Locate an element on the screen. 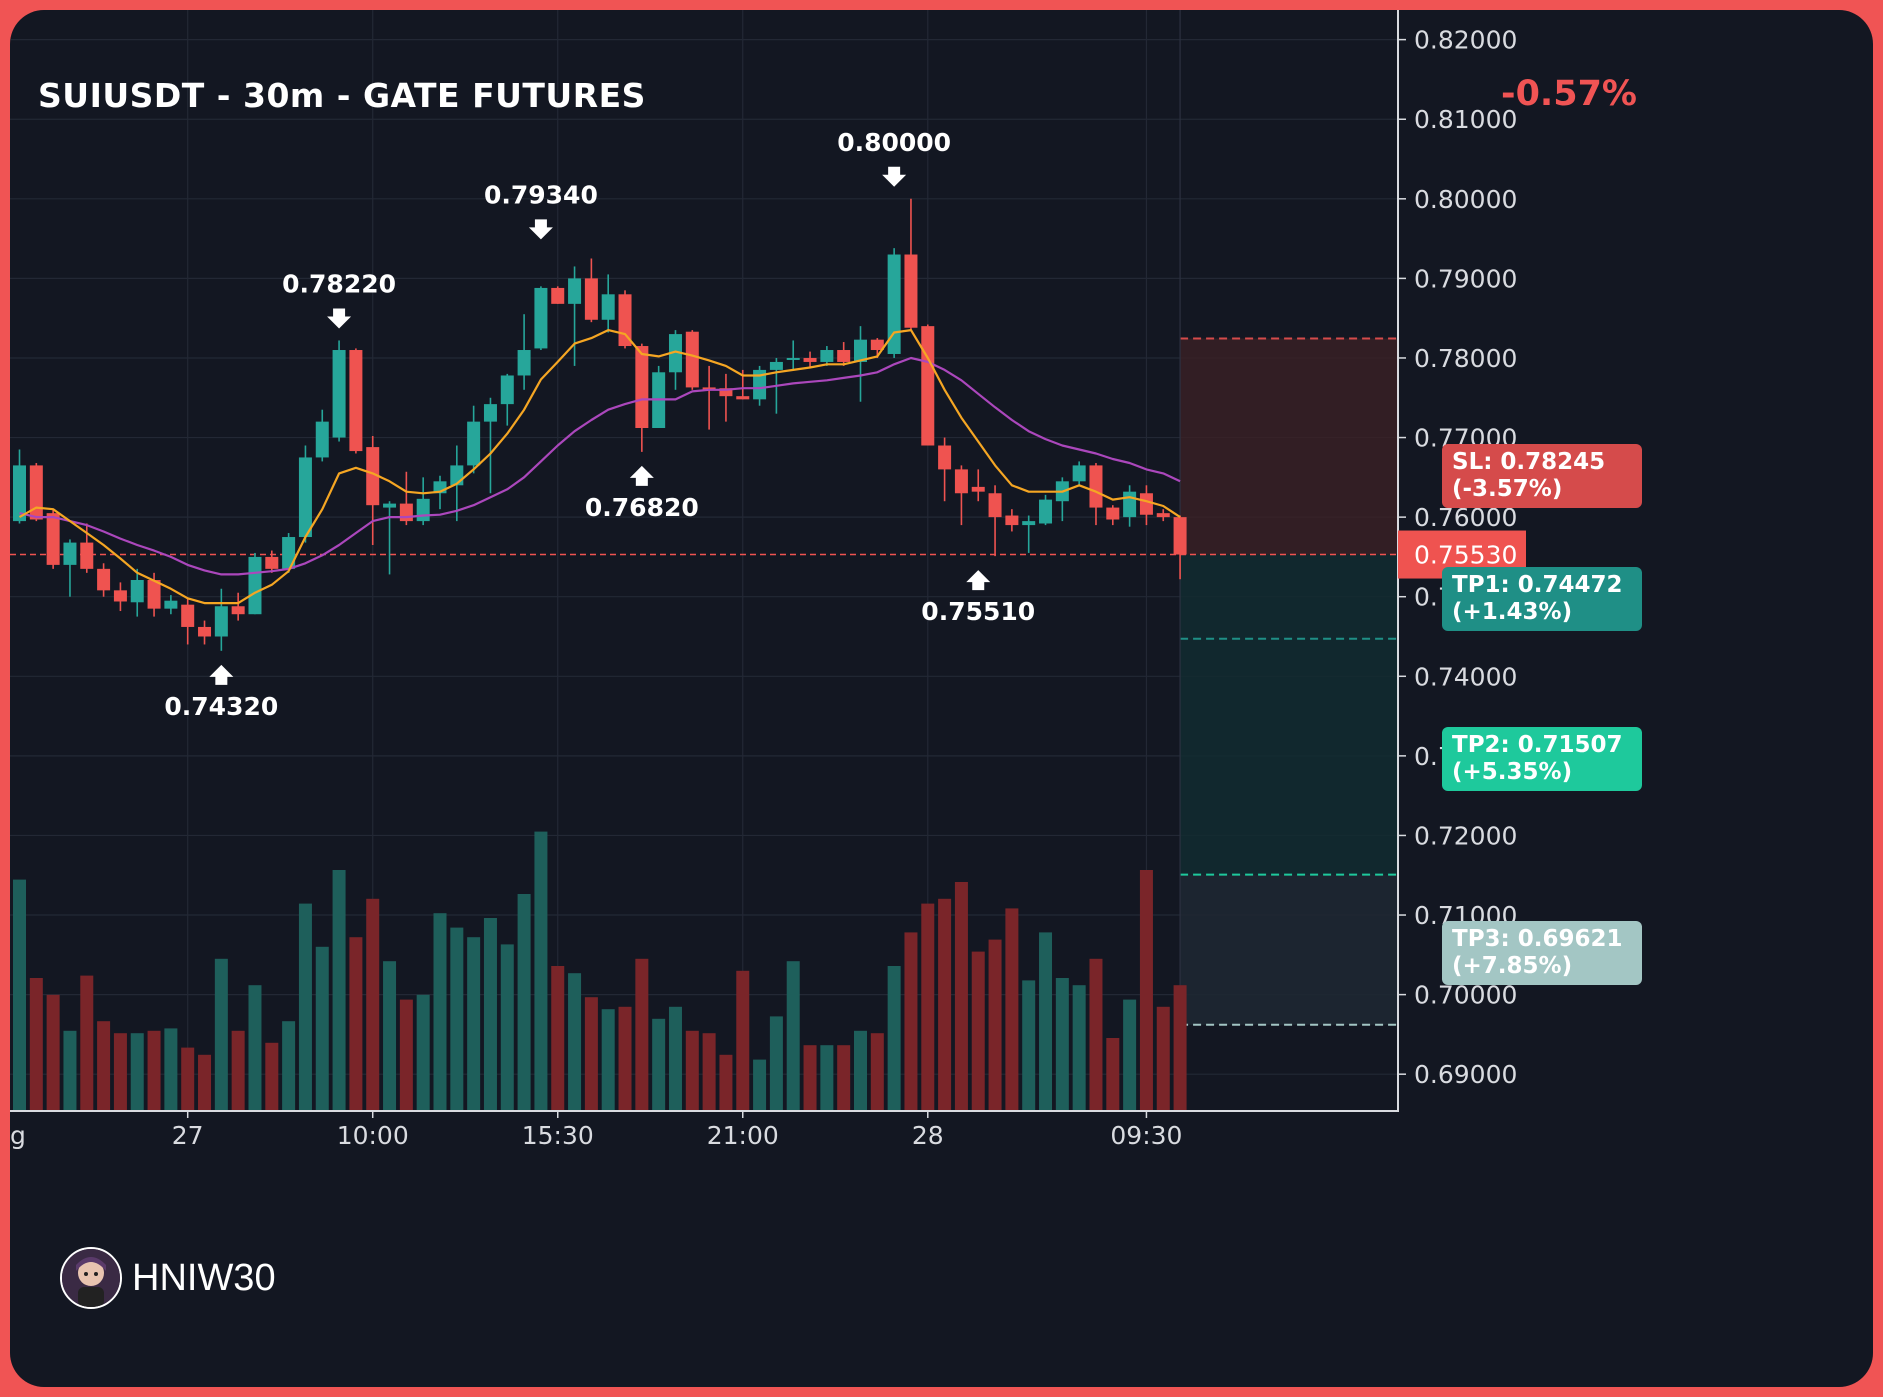 This screenshot has width=1883, height=1397. stop-loss-badge: SL: 0.78245 (-3.57%) is located at coordinates (1542, 476).